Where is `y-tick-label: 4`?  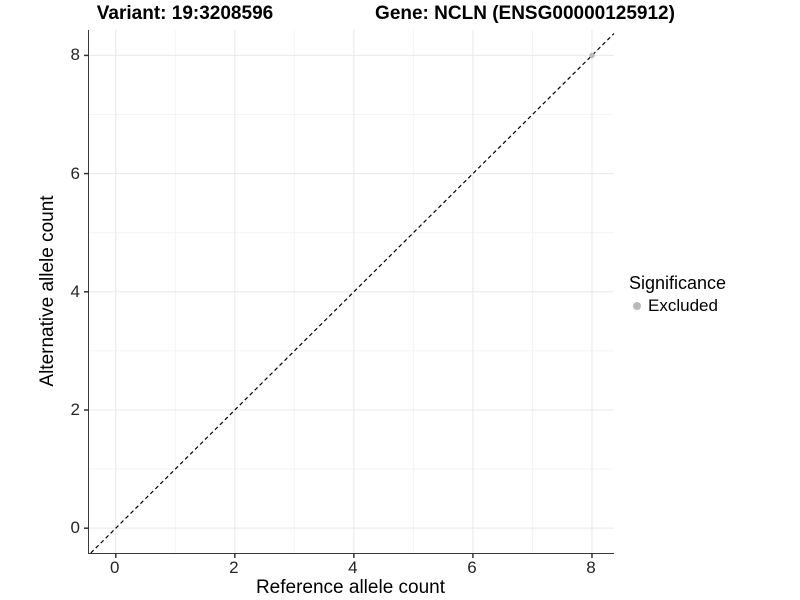
y-tick-label: 4 is located at coordinates (75, 291).